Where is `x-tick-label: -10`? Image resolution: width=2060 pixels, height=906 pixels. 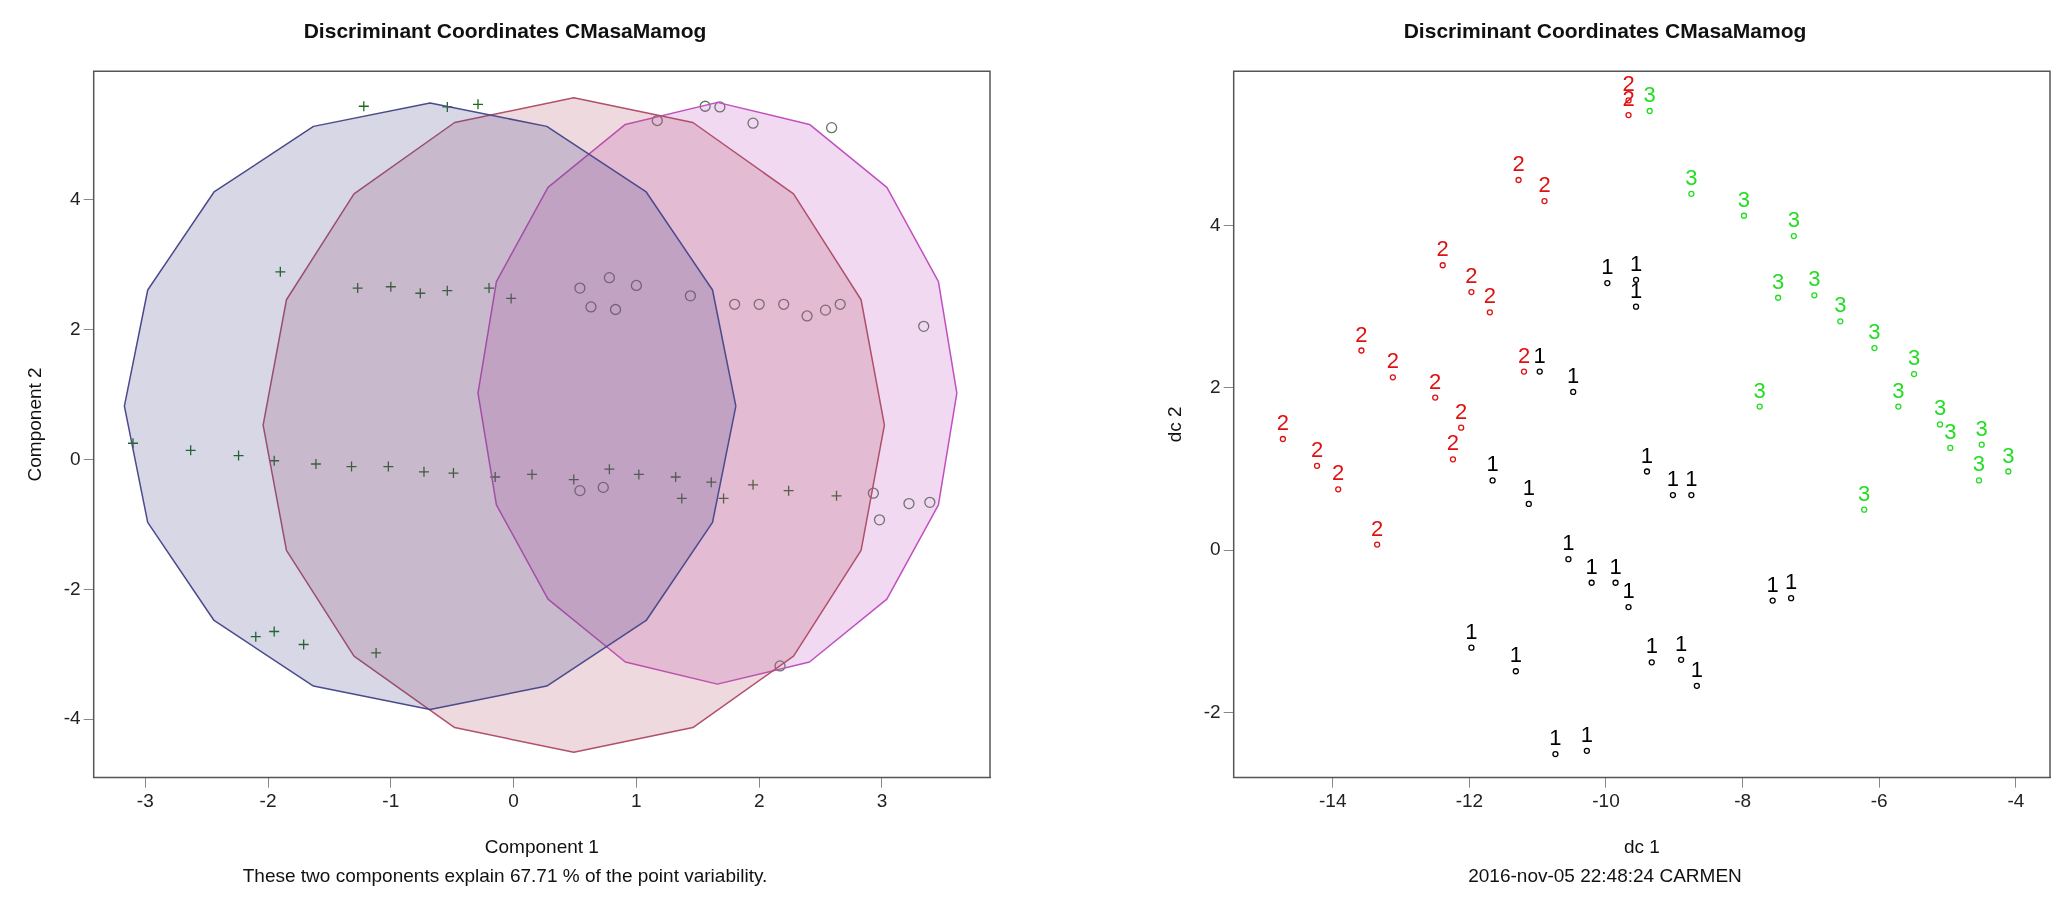 x-tick-label: -10 is located at coordinates (1606, 801).